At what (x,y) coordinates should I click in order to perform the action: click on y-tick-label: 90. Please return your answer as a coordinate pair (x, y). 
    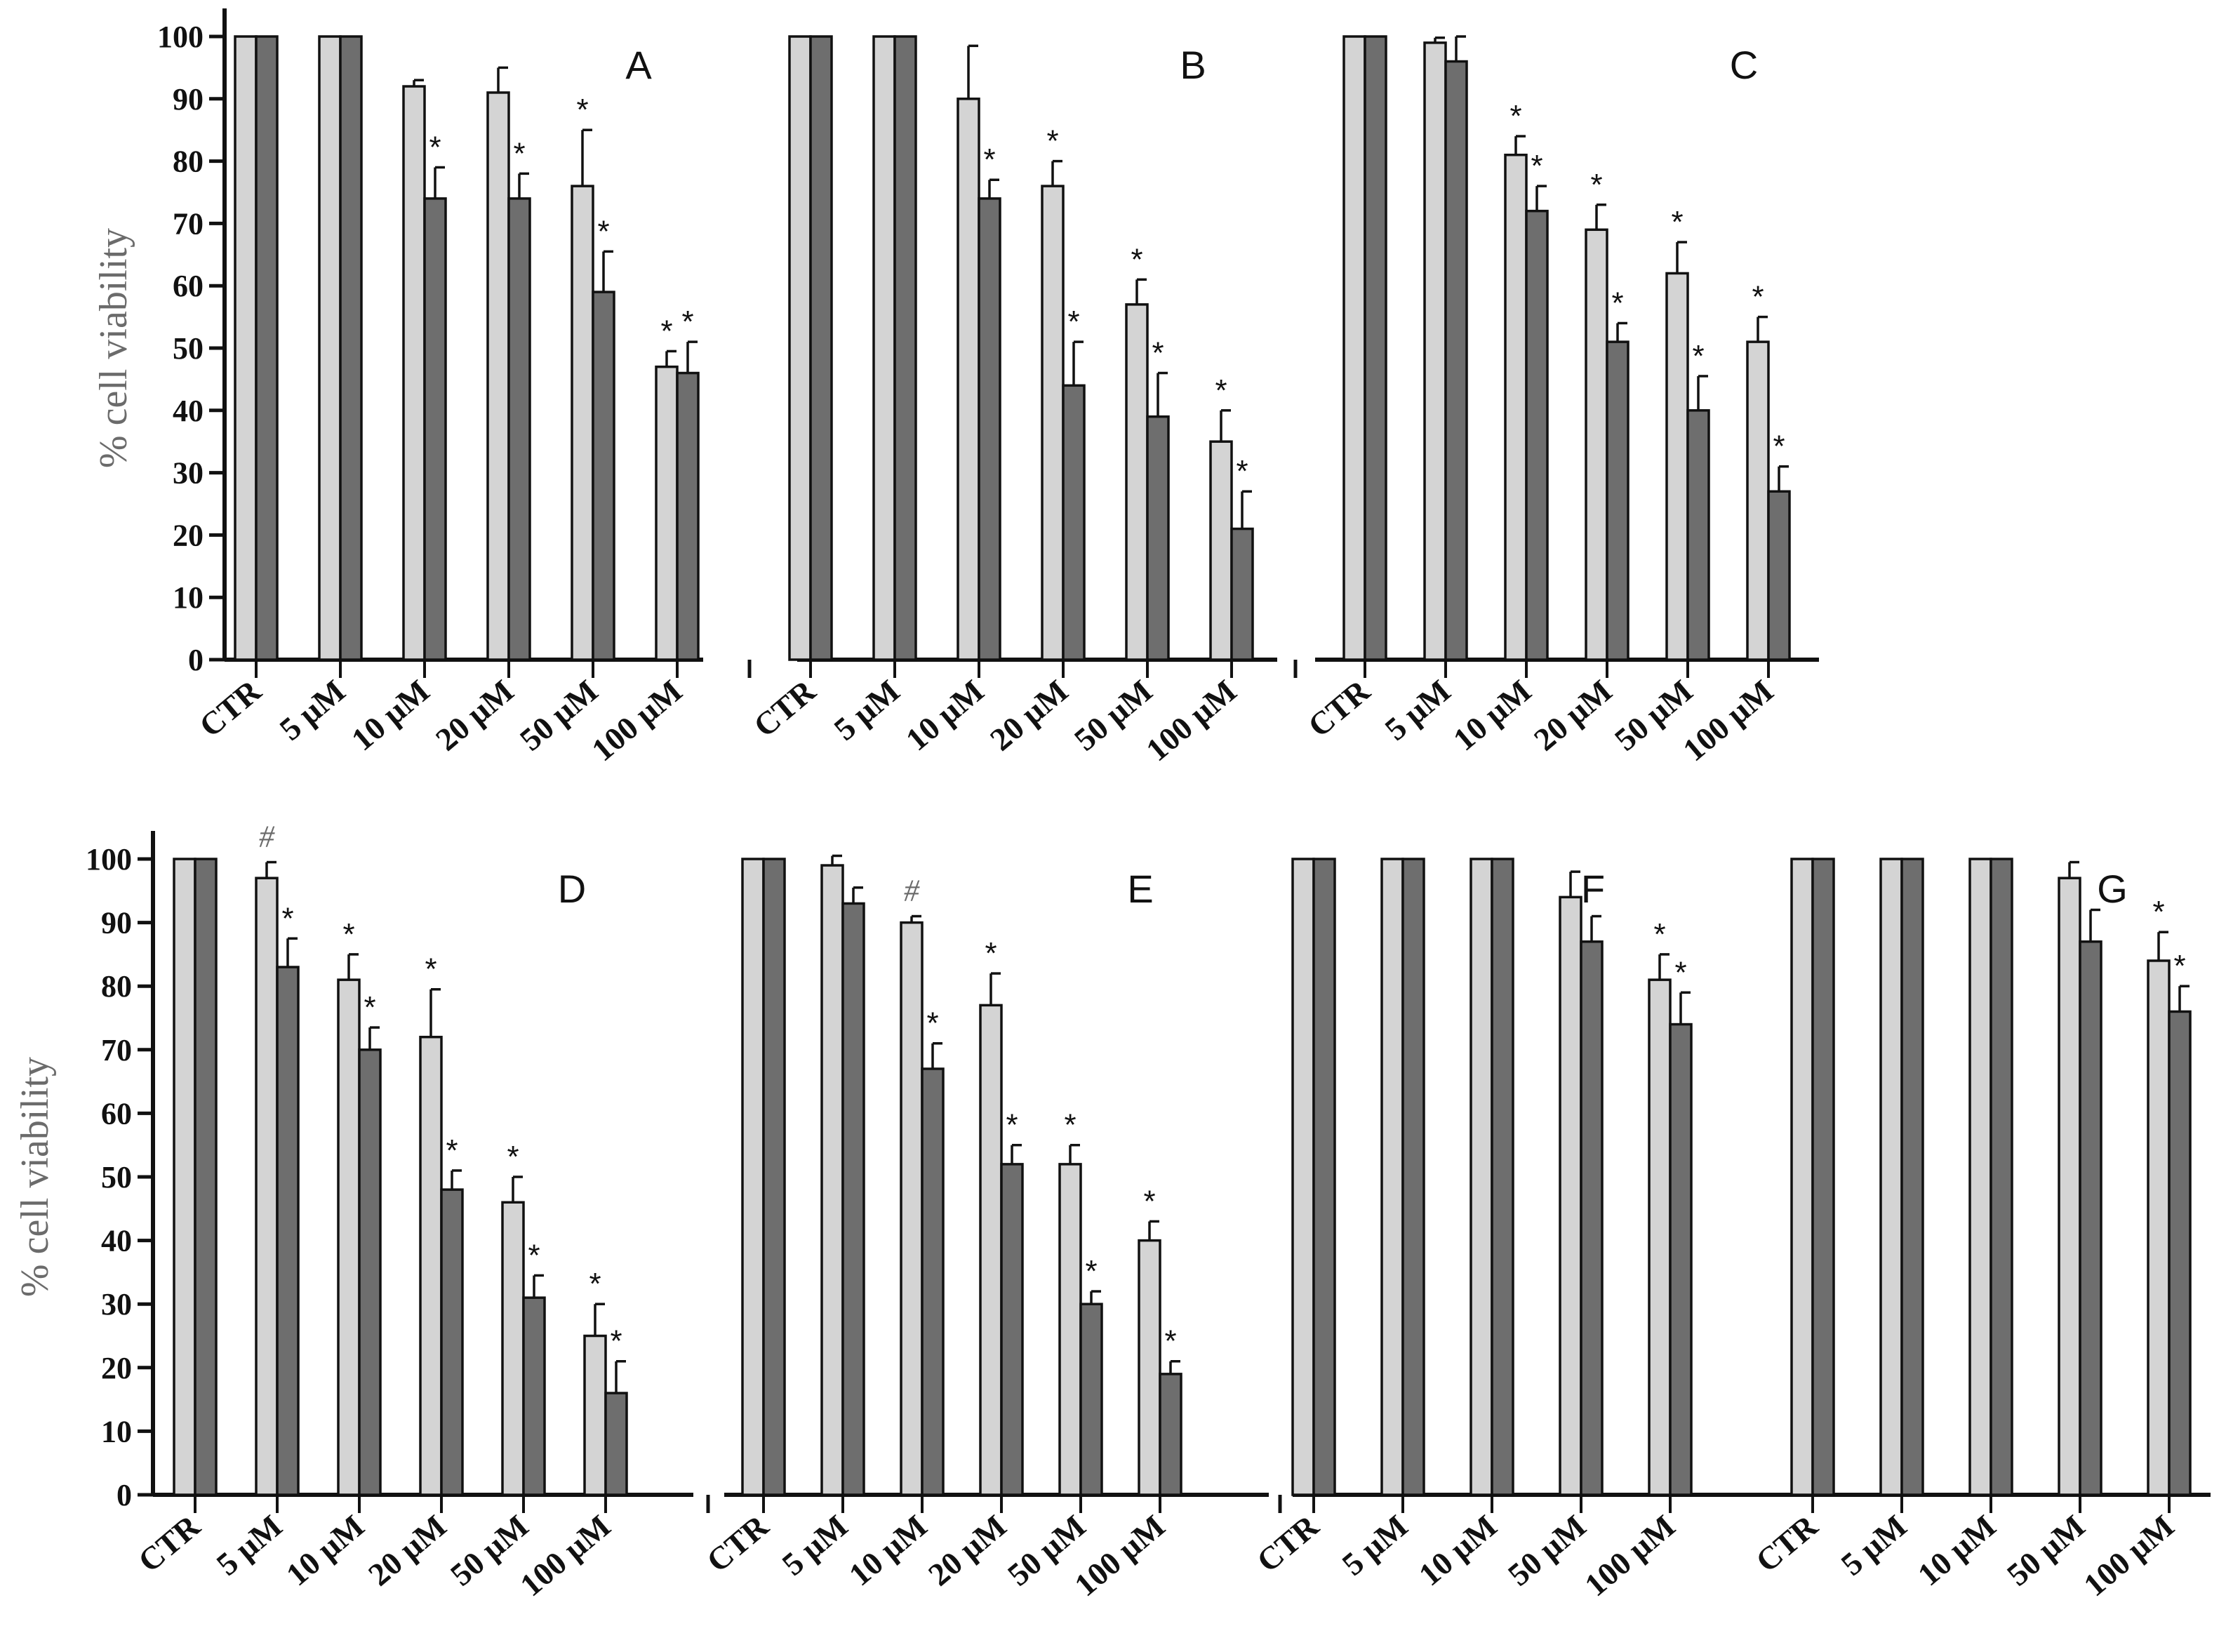
    Looking at the image, I should click on (188, 99).